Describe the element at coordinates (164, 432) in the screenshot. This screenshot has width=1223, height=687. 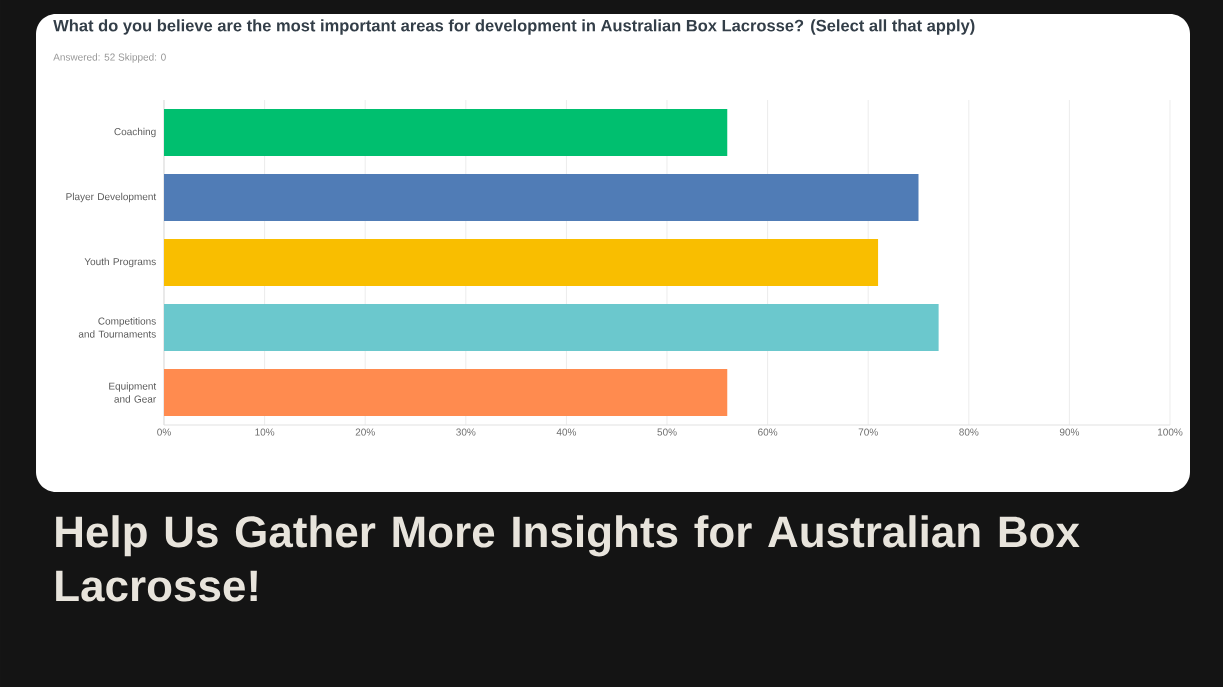
I see `x-tick-label: 0%` at that location.